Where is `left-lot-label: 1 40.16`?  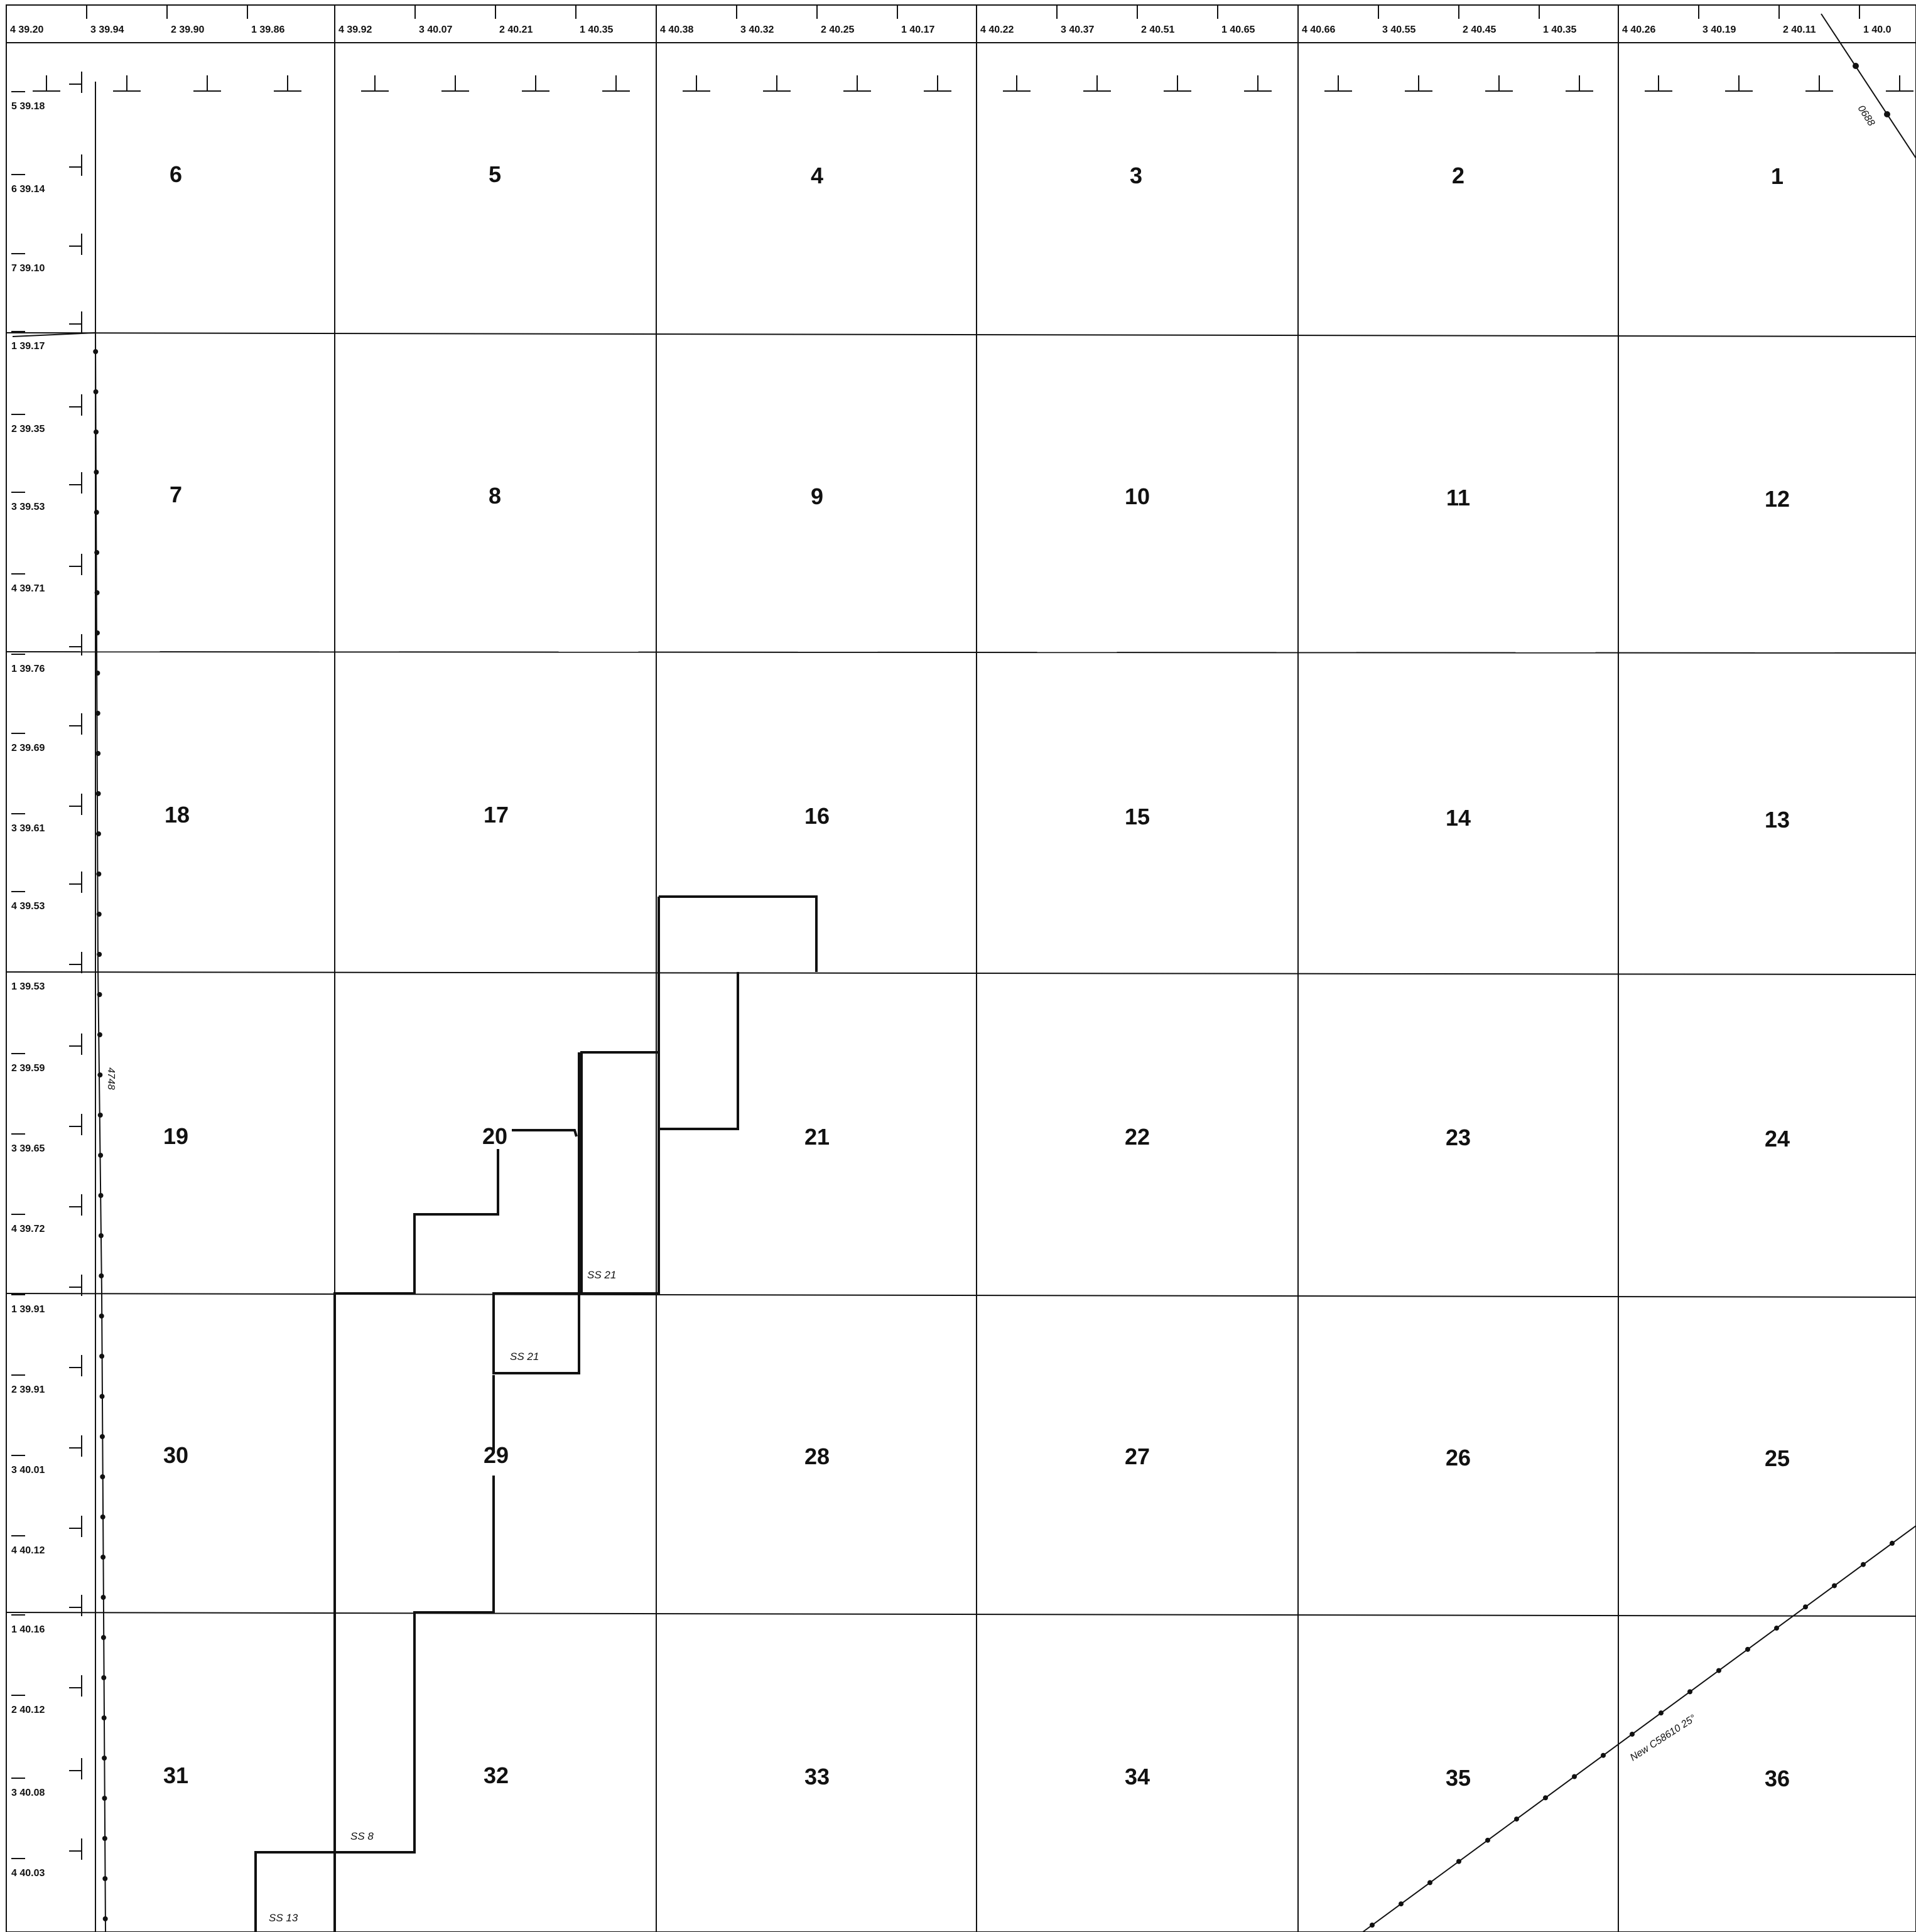 left-lot-label: 1 40.16 is located at coordinates (28, 1629).